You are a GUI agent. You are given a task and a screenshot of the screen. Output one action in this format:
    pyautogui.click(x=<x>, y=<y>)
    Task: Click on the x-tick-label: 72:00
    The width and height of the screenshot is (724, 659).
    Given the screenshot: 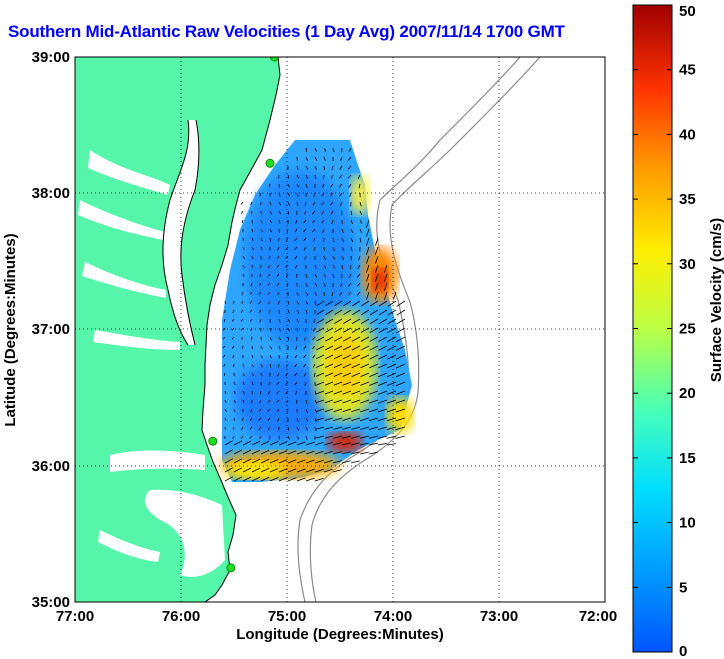 What is the action you would take?
    pyautogui.click(x=598, y=616)
    